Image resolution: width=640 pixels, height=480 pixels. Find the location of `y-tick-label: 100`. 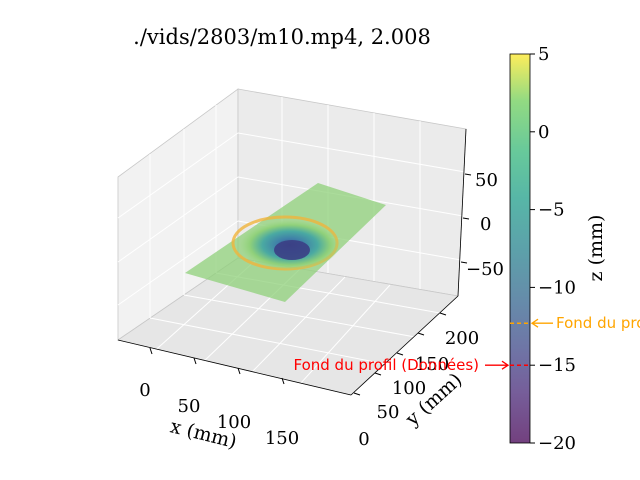

y-tick-label: 100 is located at coordinates (409, 388).